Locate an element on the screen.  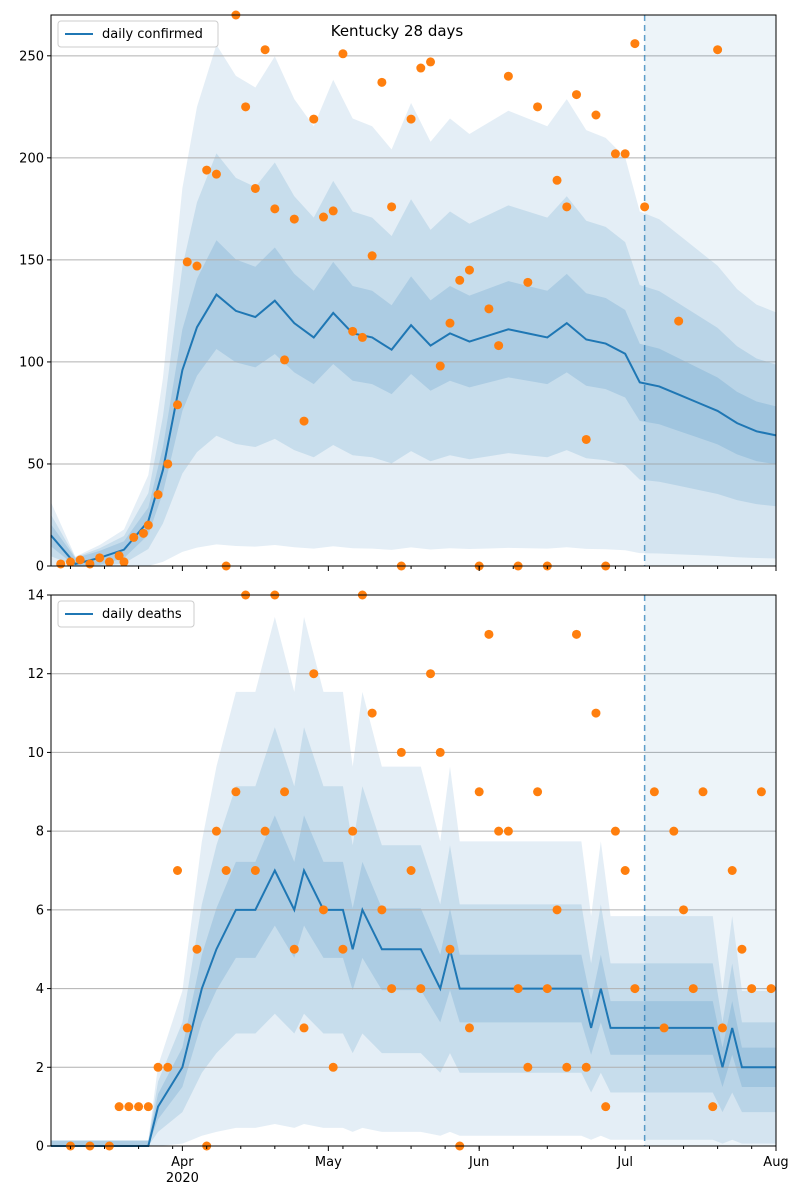
deaths-legend: daily deaths is located at coordinates (126, 614).